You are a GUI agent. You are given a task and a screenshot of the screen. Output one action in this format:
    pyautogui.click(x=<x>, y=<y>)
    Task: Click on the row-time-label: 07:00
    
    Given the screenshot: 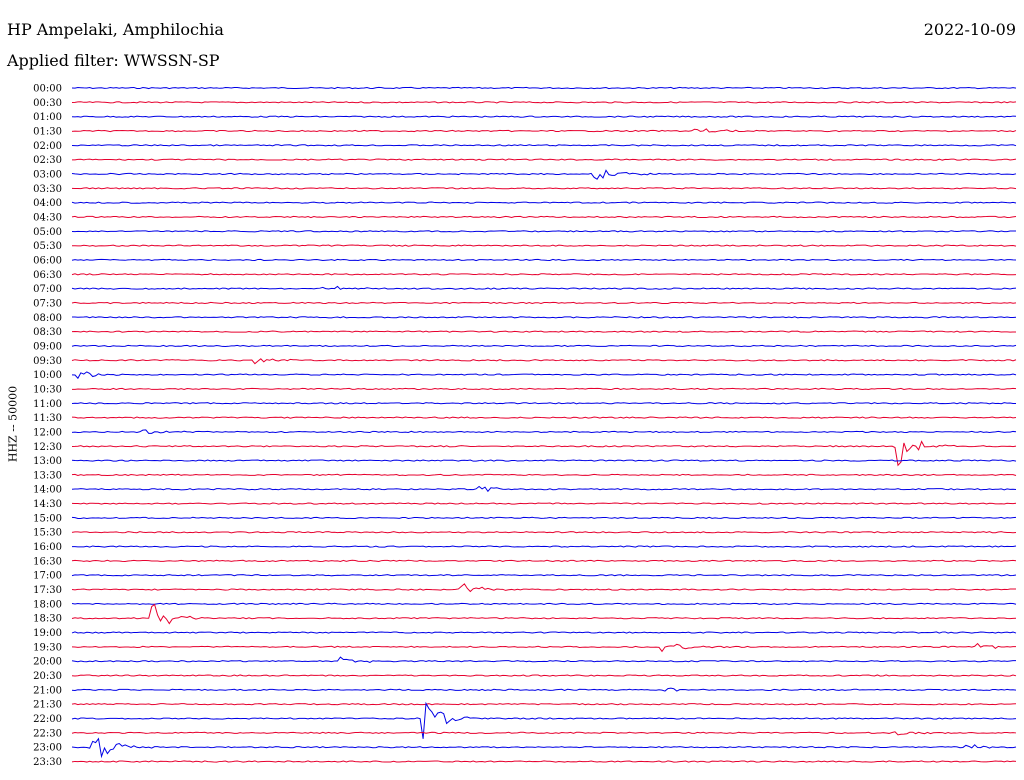 What is the action you would take?
    pyautogui.click(x=47, y=289)
    